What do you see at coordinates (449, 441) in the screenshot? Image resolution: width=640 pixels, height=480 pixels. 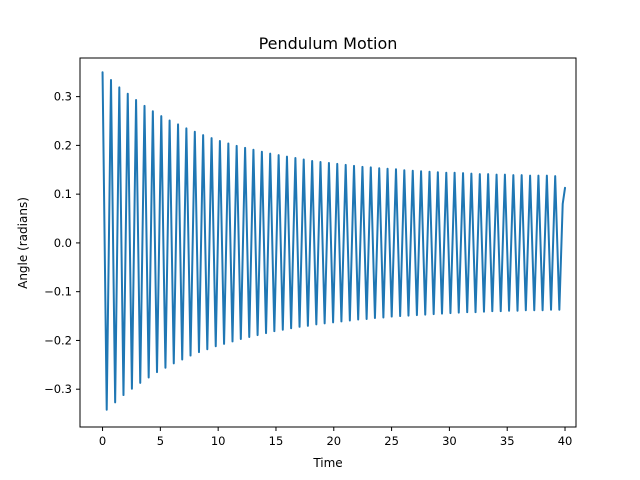 I see `x-tick-label: 30` at bounding box center [449, 441].